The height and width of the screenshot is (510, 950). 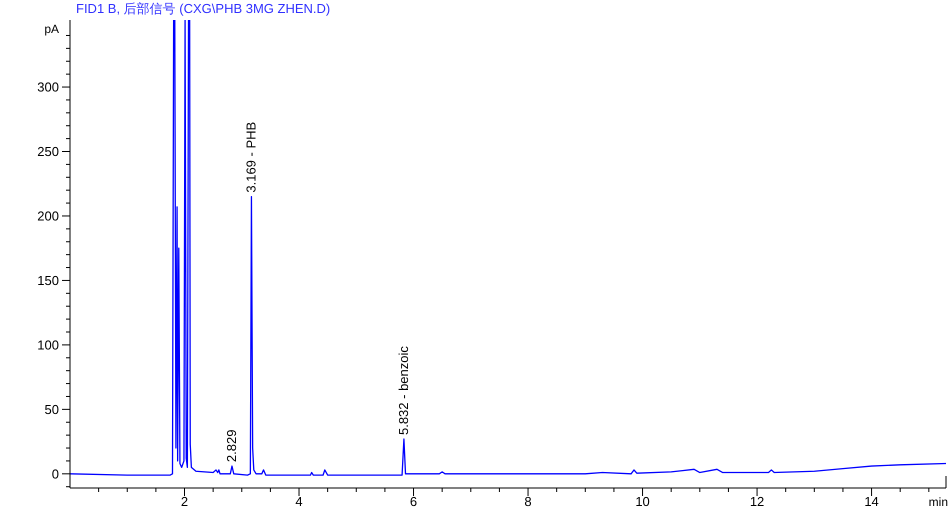 What do you see at coordinates (414, 501) in the screenshot?
I see `x-tick-label: 6` at bounding box center [414, 501].